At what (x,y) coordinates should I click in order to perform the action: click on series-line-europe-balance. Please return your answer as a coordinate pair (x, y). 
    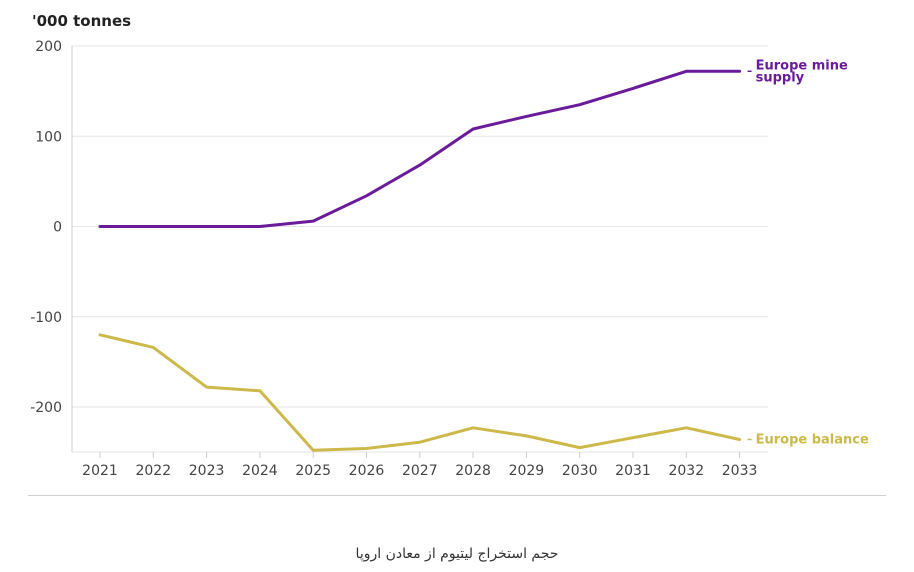
    Looking at the image, I should click on (420, 392).